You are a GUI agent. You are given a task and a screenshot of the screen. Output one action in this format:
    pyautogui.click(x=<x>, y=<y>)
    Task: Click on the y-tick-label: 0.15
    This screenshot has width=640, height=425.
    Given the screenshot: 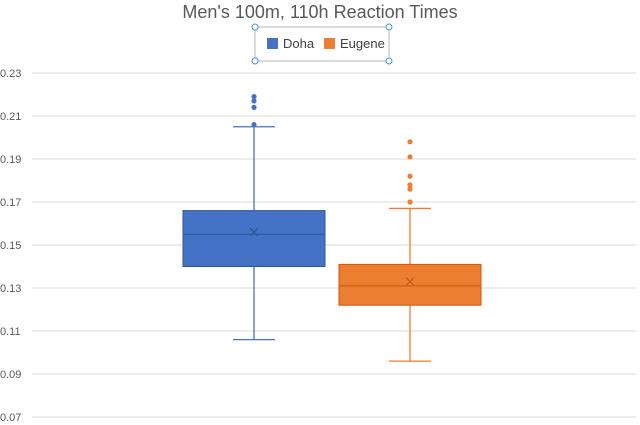 What is the action you would take?
    pyautogui.click(x=10, y=246)
    